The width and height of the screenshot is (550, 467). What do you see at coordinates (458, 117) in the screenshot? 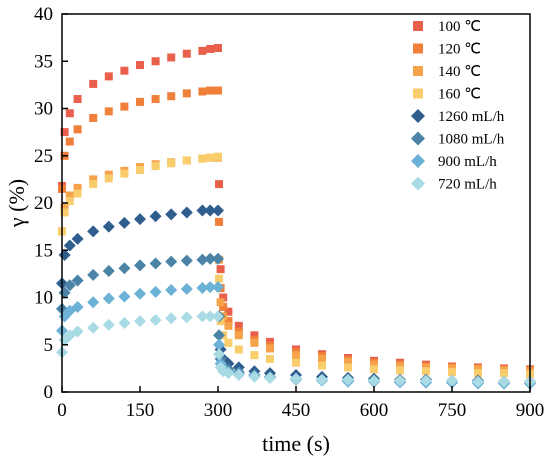
I see `legend-item: 1260 mL/h` at bounding box center [458, 117].